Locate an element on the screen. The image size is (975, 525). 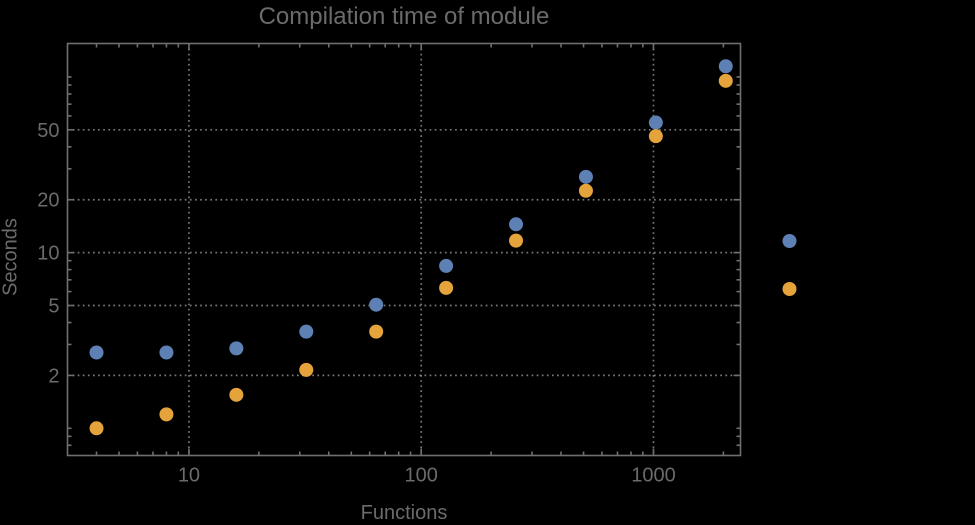
data-point-series-orange-x128 is located at coordinates (446, 287).